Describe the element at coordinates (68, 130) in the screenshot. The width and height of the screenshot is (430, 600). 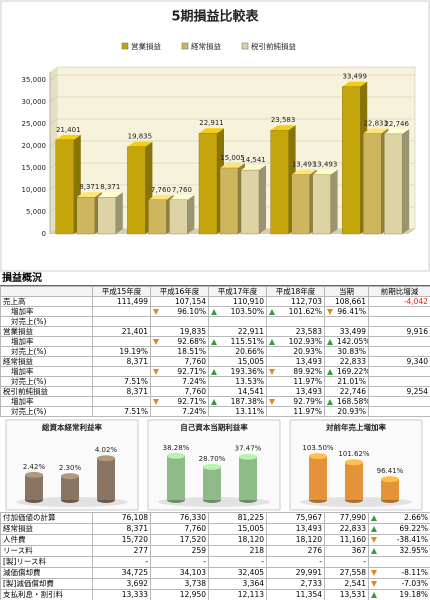
I see `value-label: 21,401` at that location.